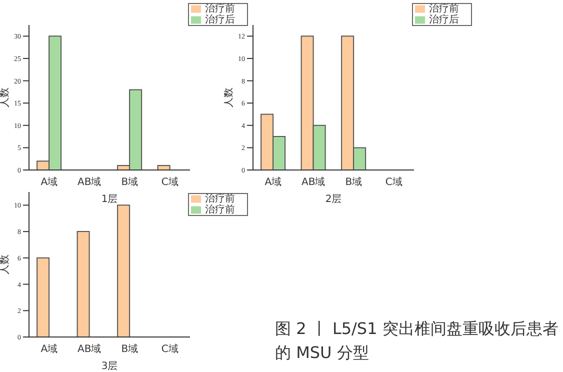  What do you see at coordinates (109, 366) in the screenshot?
I see `x-axis-title: 3层` at bounding box center [109, 366].